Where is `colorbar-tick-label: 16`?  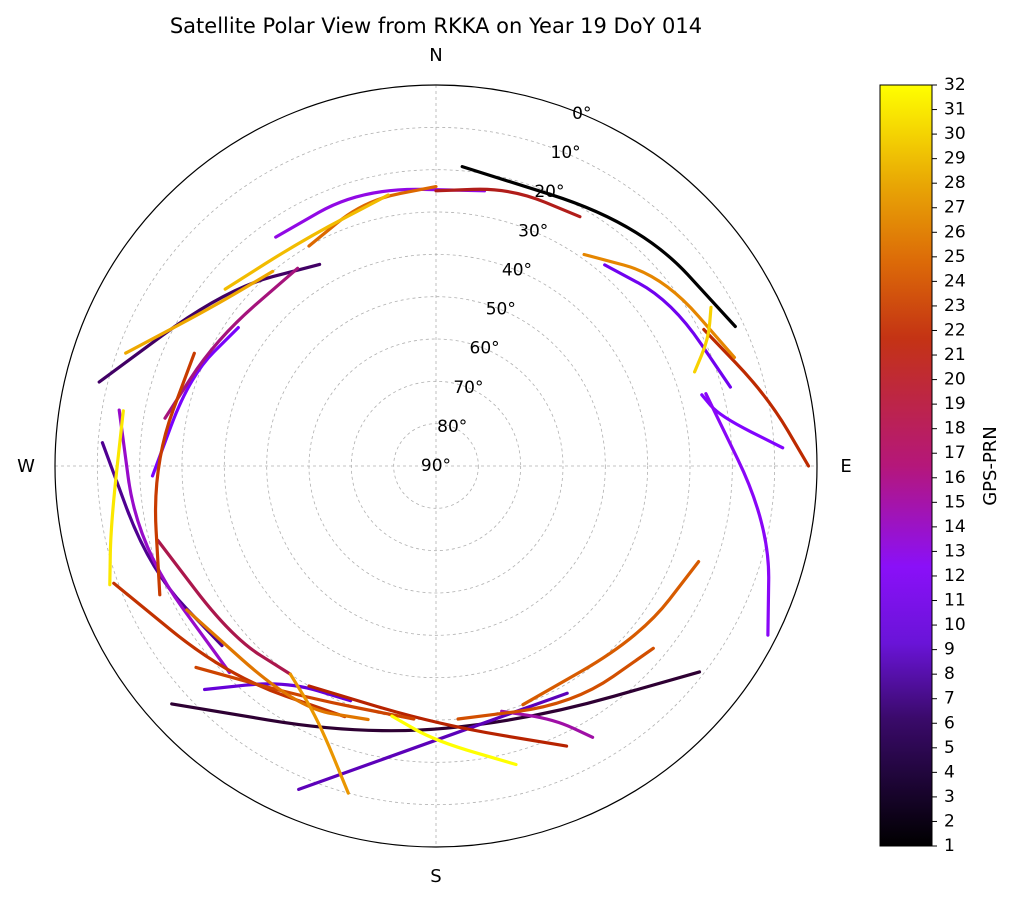 colorbar-tick-label: 16 is located at coordinates (955, 478).